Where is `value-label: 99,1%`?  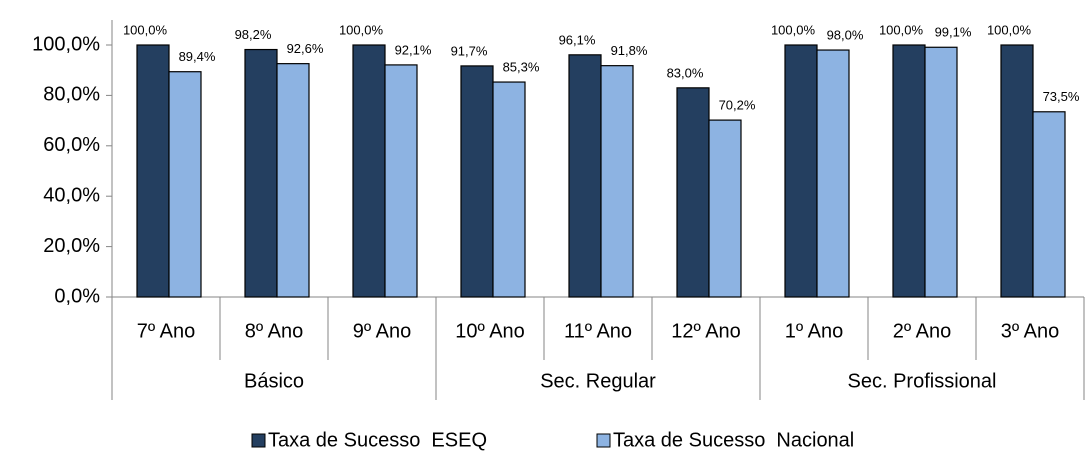 value-label: 99,1% is located at coordinates (953, 32).